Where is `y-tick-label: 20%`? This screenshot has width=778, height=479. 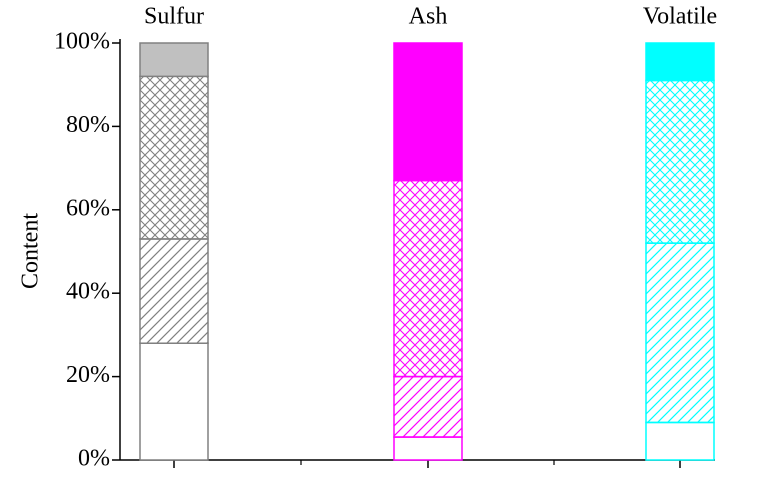 y-tick-label: 20% is located at coordinates (88, 375).